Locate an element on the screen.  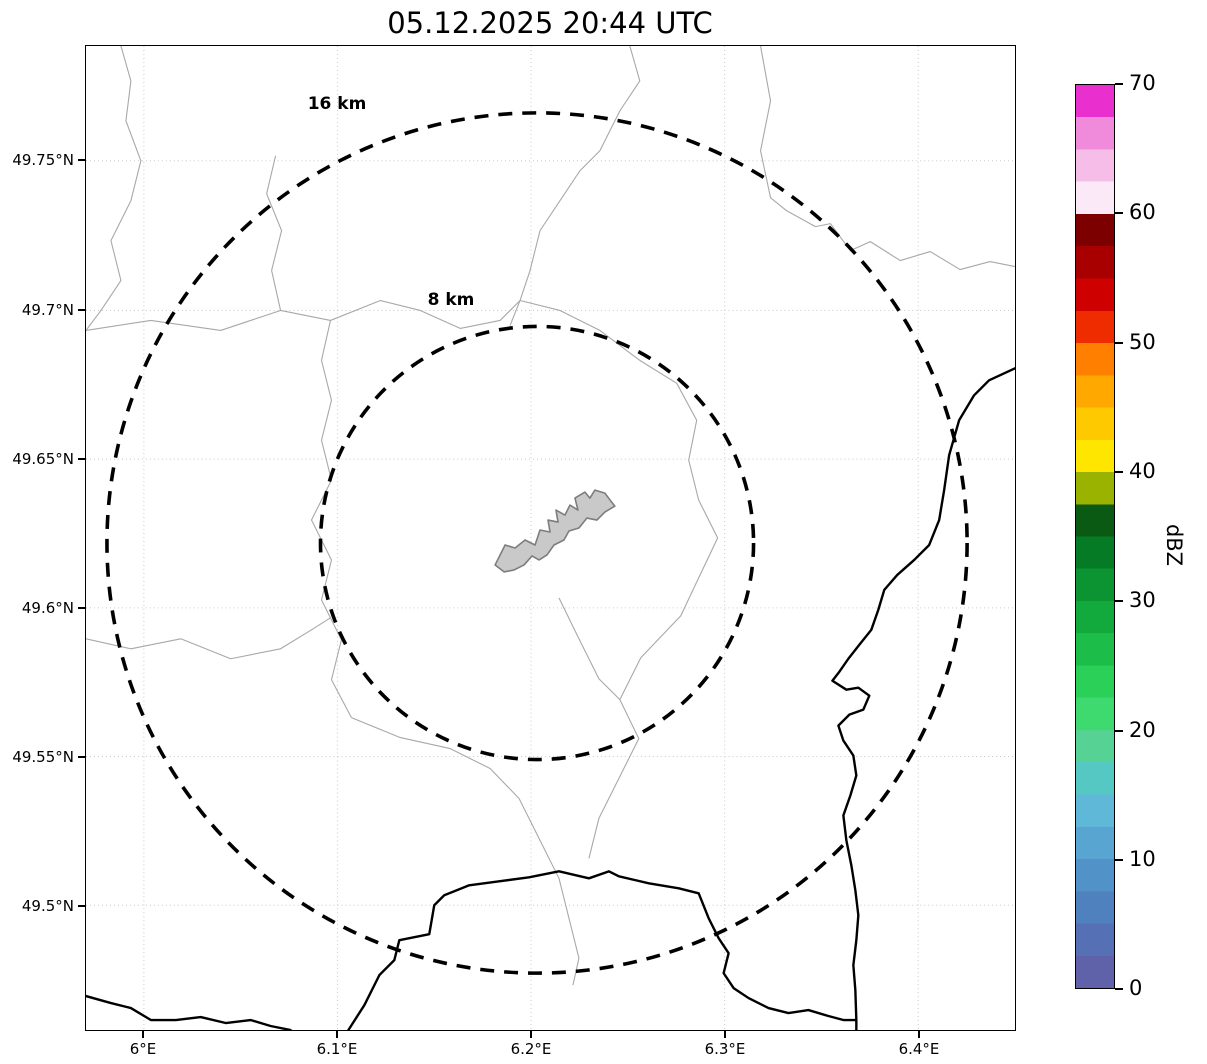
y-tick-label: 49.5°N is located at coordinates (47, 906).